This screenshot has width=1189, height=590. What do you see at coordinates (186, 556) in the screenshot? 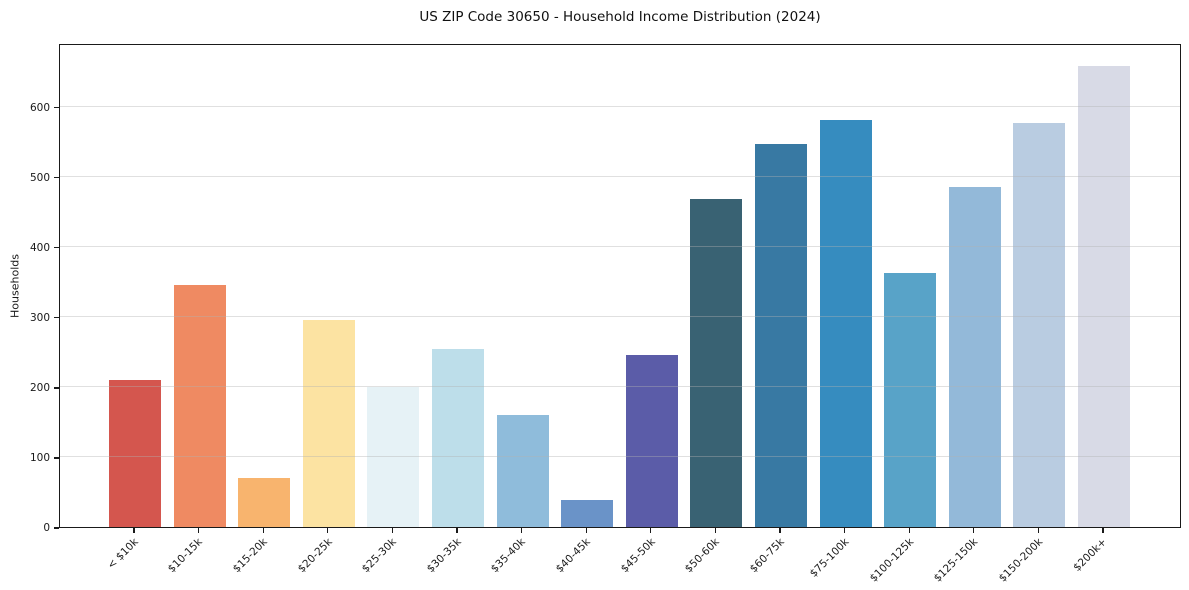
I see `x-tick-label: $10-15k` at bounding box center [186, 556].